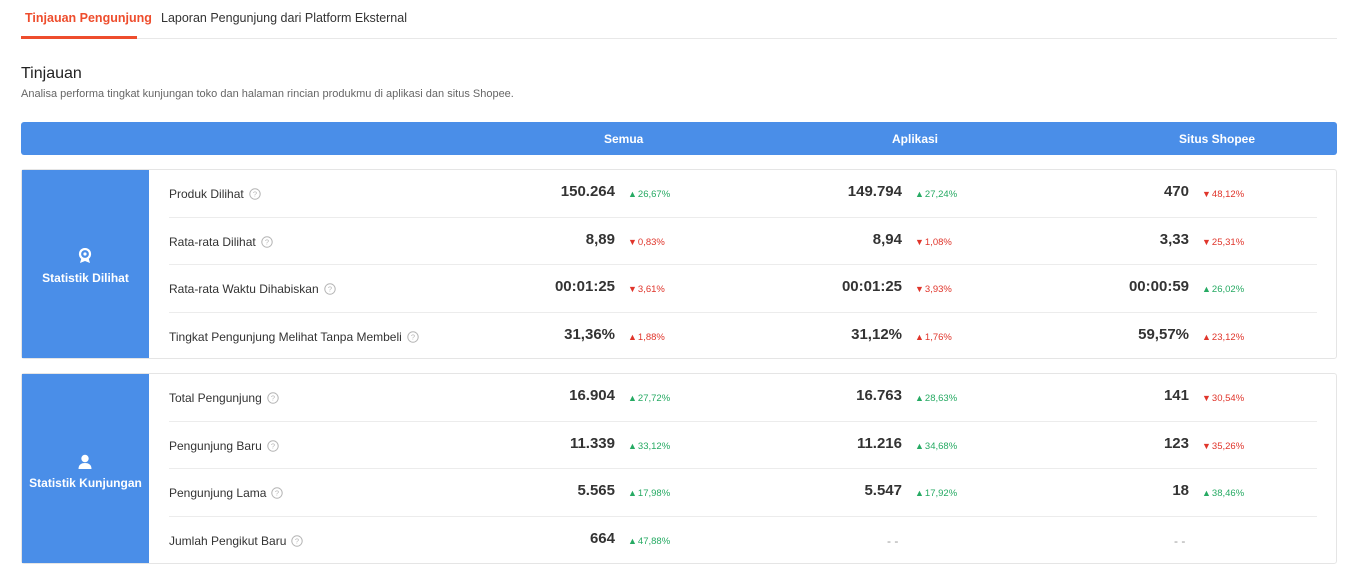 This screenshot has width=1354, height=583. Describe the element at coordinates (1158, 286) in the screenshot. I see `metric-value: 00:00:59` at that location.